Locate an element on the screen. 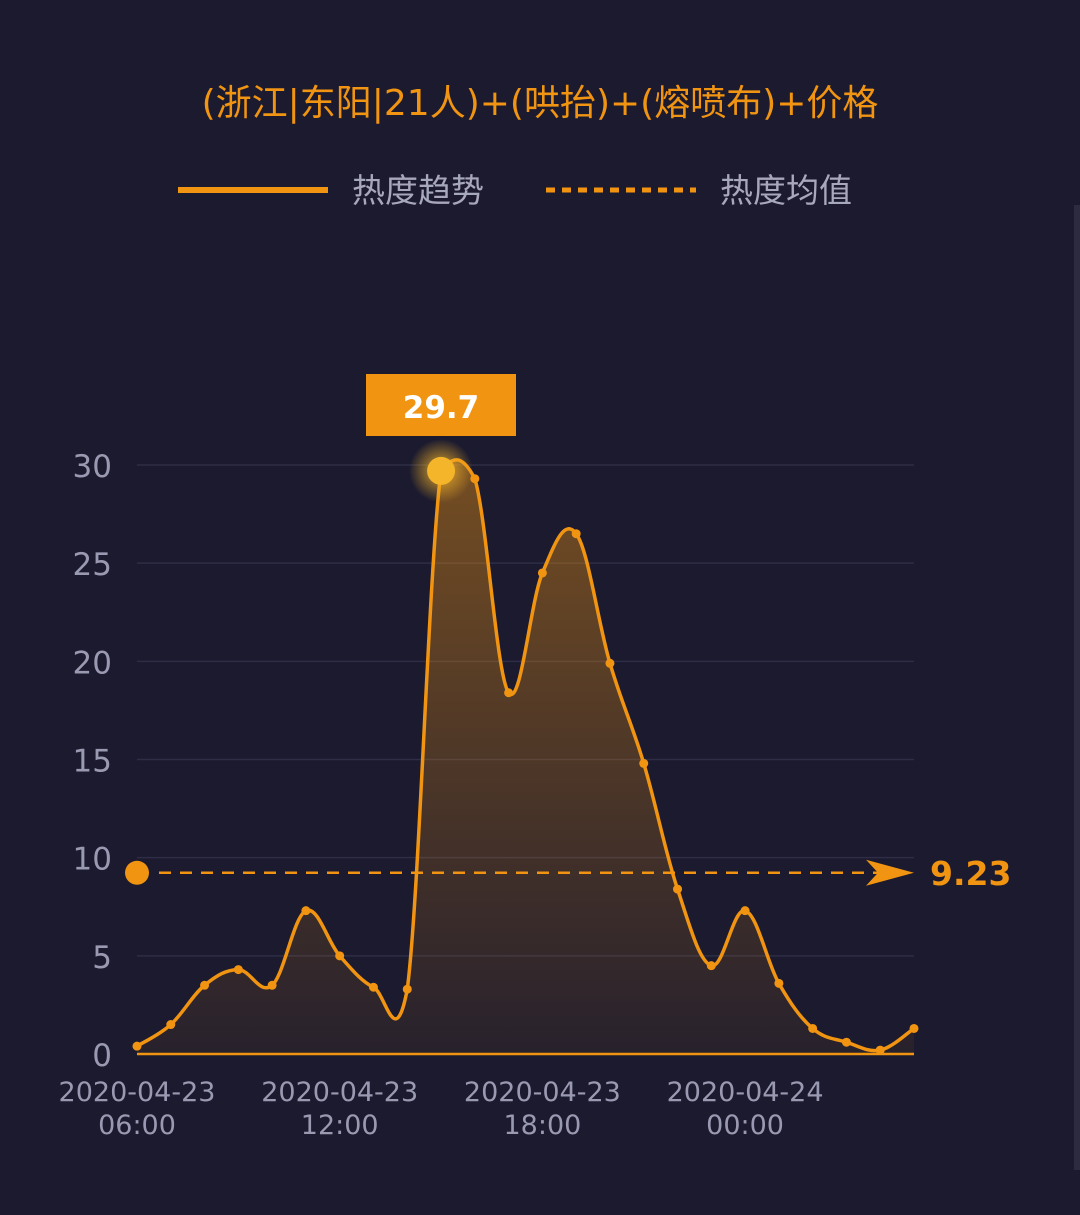  y-tick-label: 5 is located at coordinates (102, 958).